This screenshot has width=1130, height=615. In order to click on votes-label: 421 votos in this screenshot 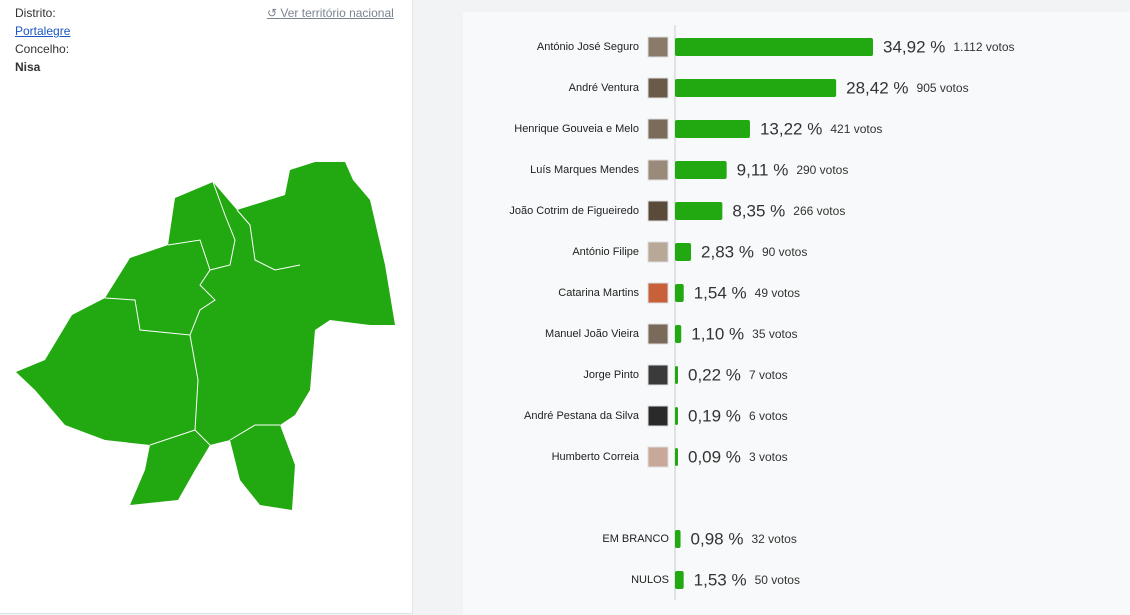, I will do `click(856, 129)`.